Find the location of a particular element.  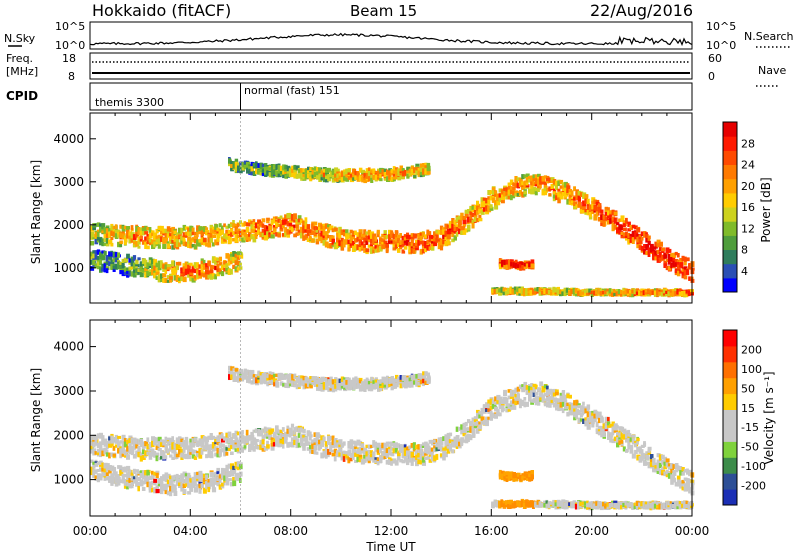

nsky-panel: N.Sky 10^5 10^0 10^5 10^0 N.Search is located at coordinates (399, 36).